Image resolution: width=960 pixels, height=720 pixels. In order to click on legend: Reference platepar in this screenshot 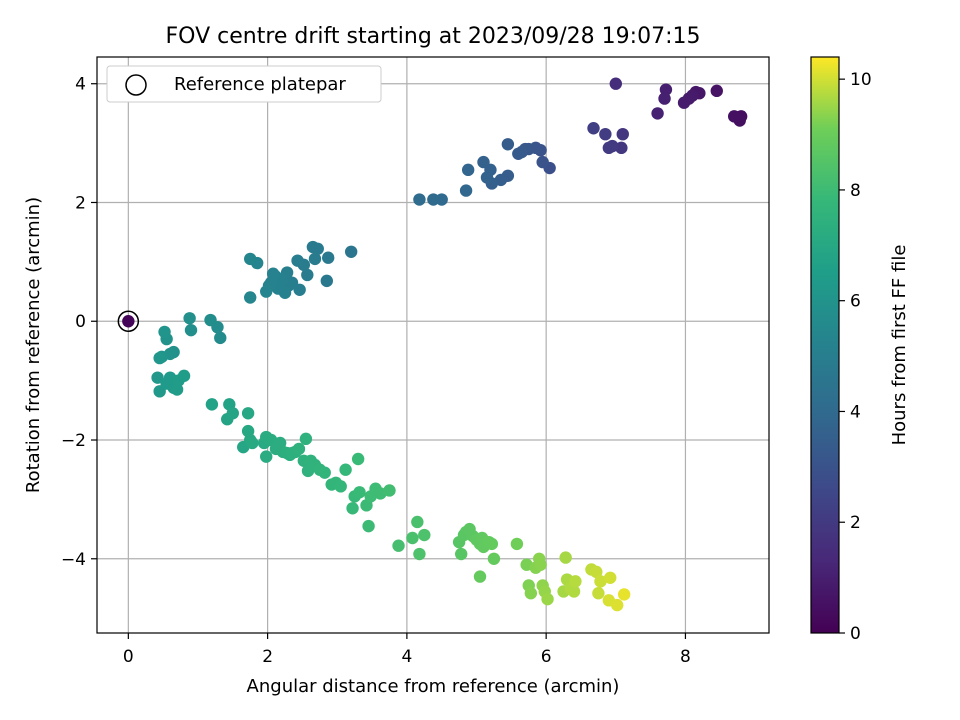, I will do `click(244, 84)`.